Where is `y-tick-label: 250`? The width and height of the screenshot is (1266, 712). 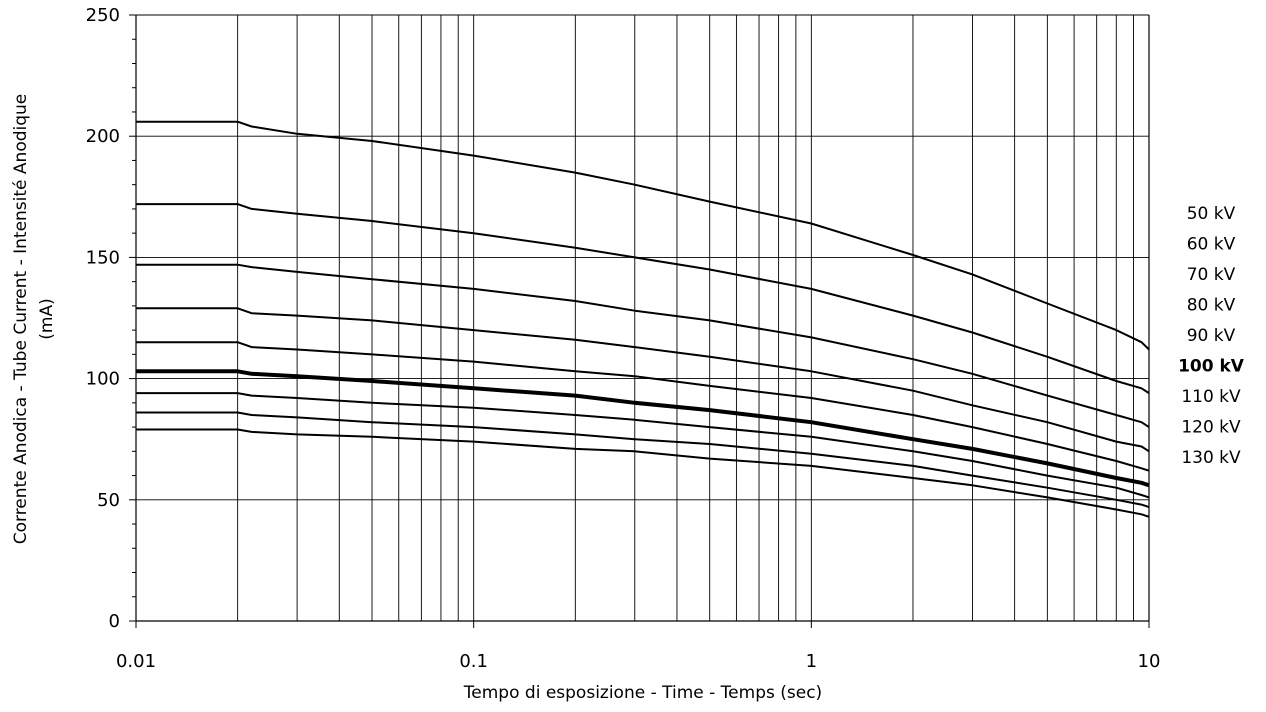
y-tick-label: 250 is located at coordinates (103, 15).